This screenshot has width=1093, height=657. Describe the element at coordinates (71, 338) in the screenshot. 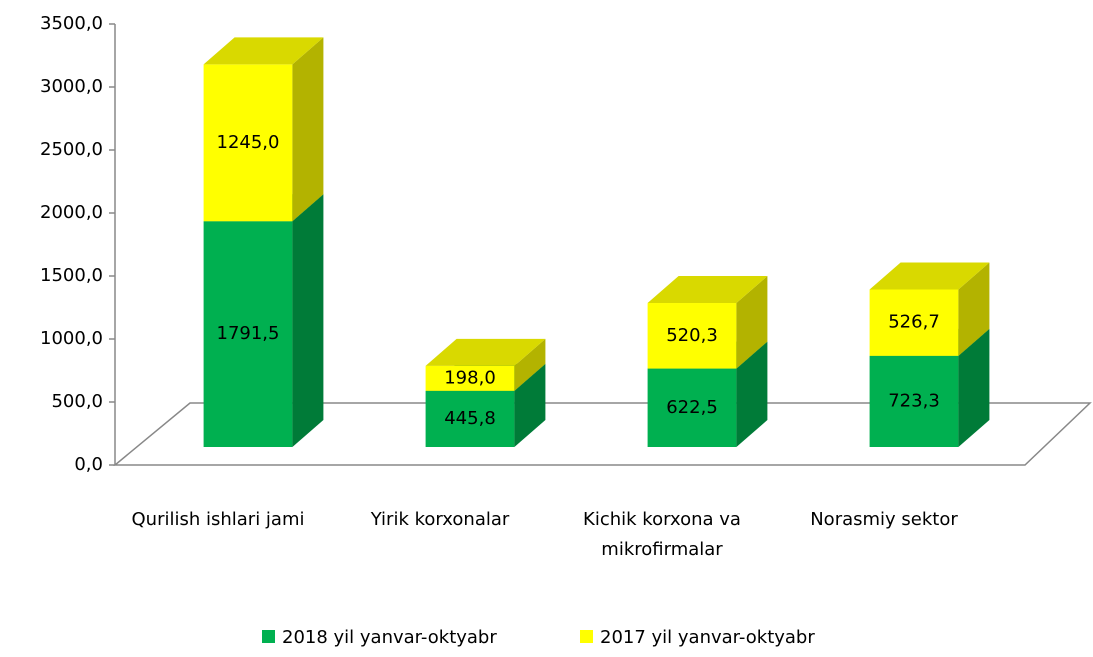

I see `y-tick-label: 1000,0` at that location.